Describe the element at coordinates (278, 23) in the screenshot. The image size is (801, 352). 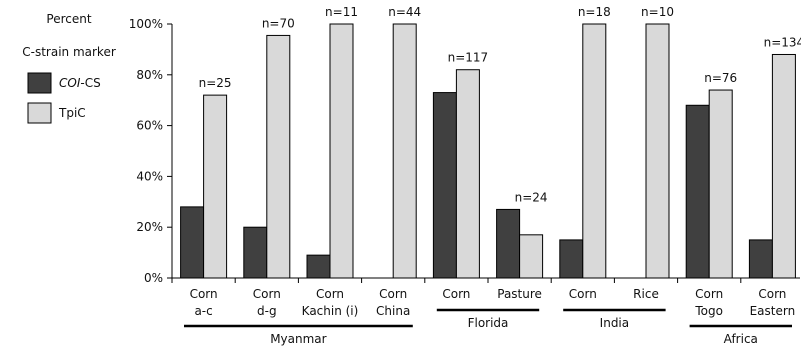
I see `sample-size-label: n=70` at that location.